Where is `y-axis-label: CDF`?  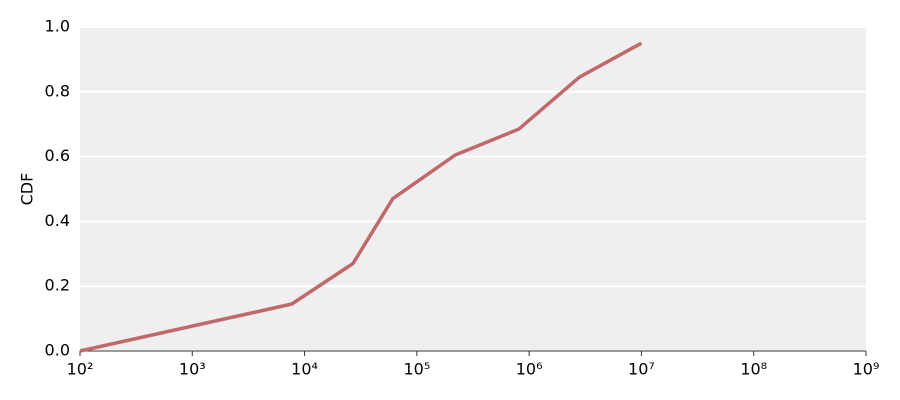
y-axis-label: CDF is located at coordinates (27, 189).